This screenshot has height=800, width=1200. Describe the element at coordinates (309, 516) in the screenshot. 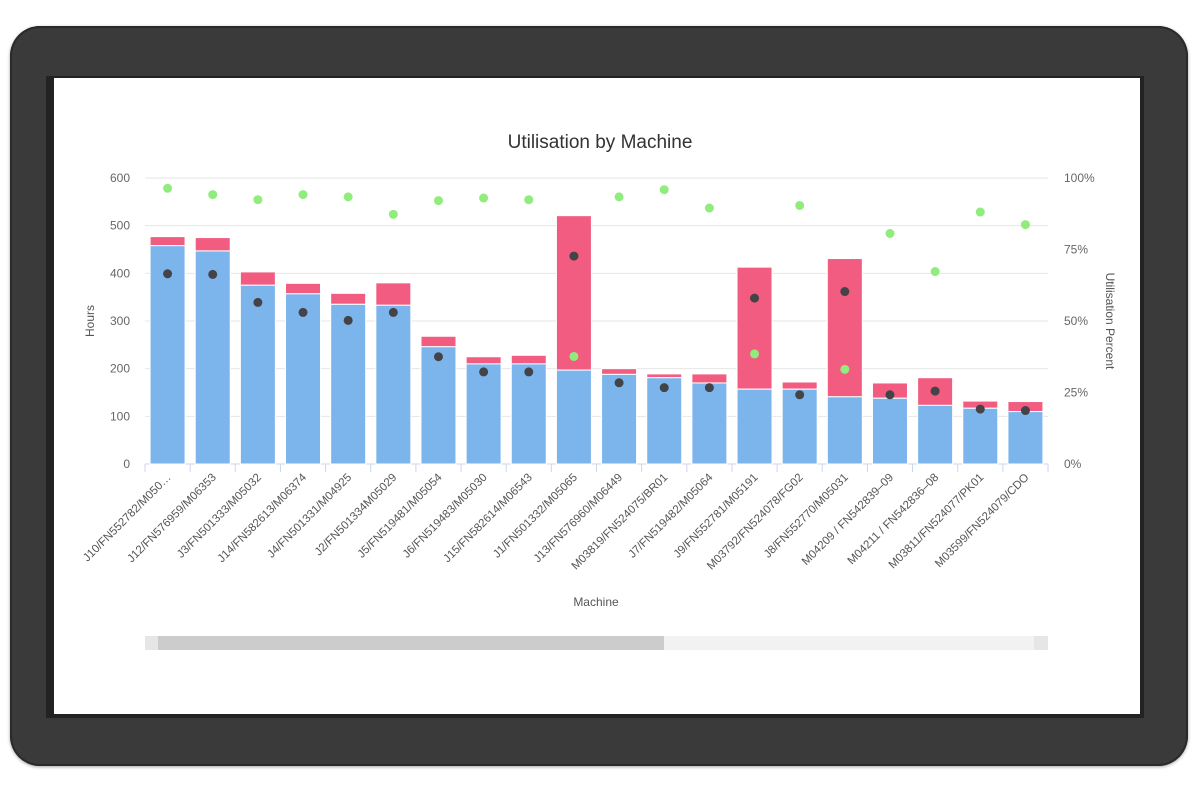

I see `x-tick-label: J4/FN501331/M04925` at that location.